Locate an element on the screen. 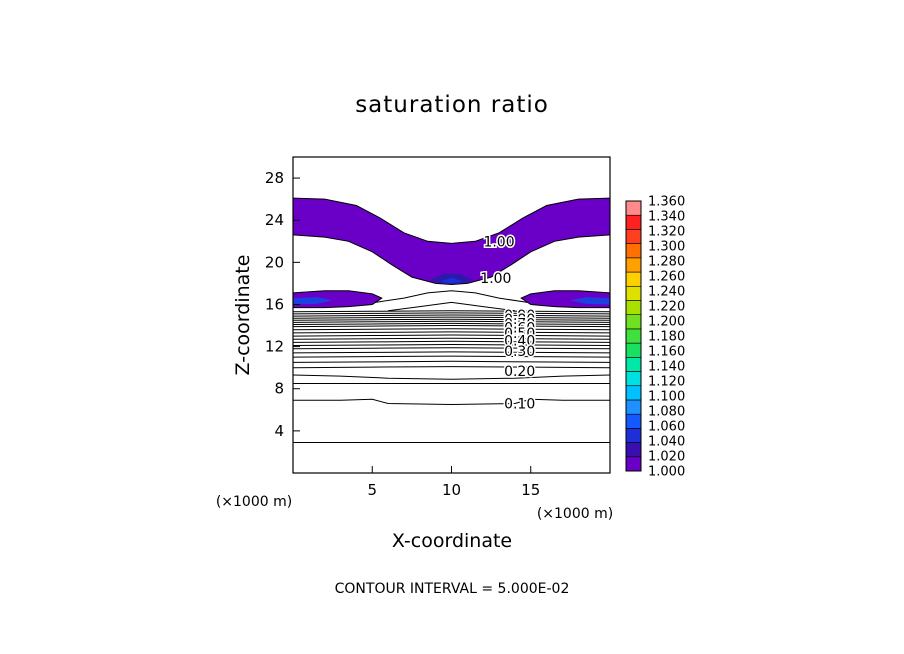  colorbar-label: 1.200 is located at coordinates (666, 322).